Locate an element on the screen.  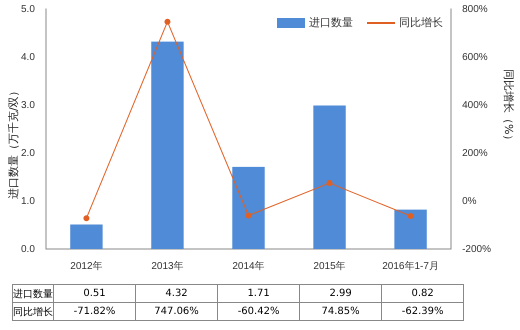
y-tick-label: 5.0 is located at coordinates (28, 9).